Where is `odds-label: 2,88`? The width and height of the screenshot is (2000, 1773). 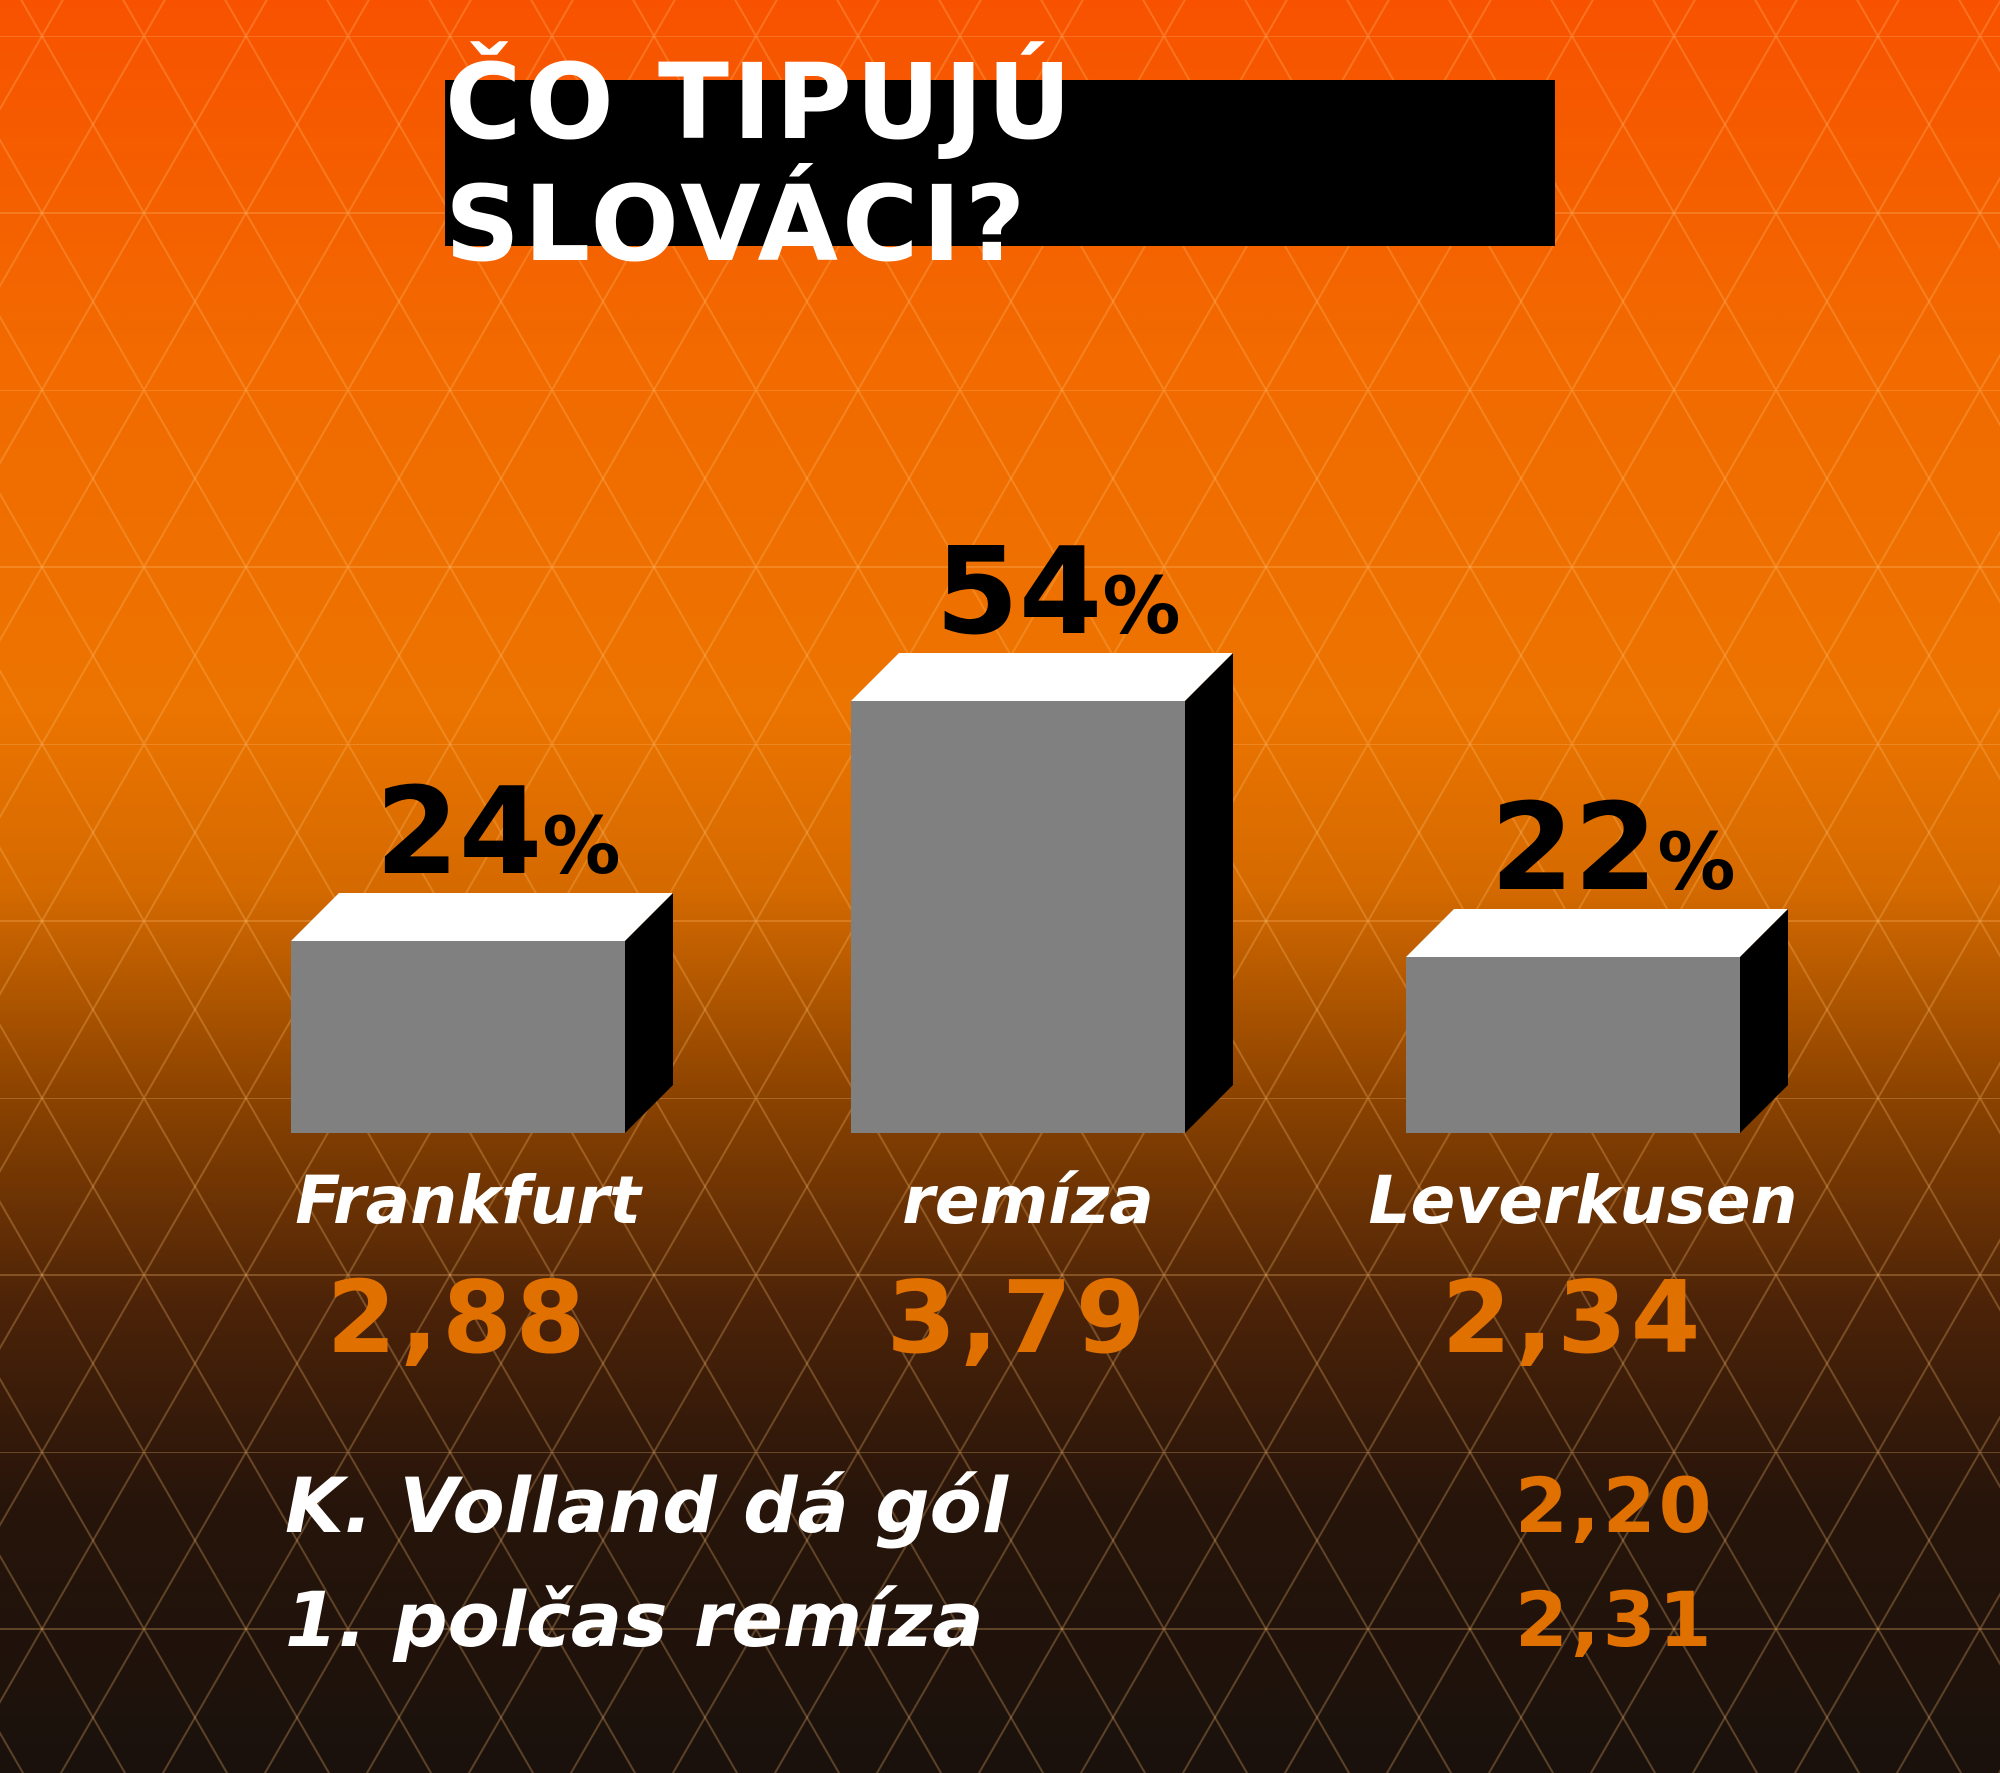
odds-label: 2,88 is located at coordinates (458, 1317).